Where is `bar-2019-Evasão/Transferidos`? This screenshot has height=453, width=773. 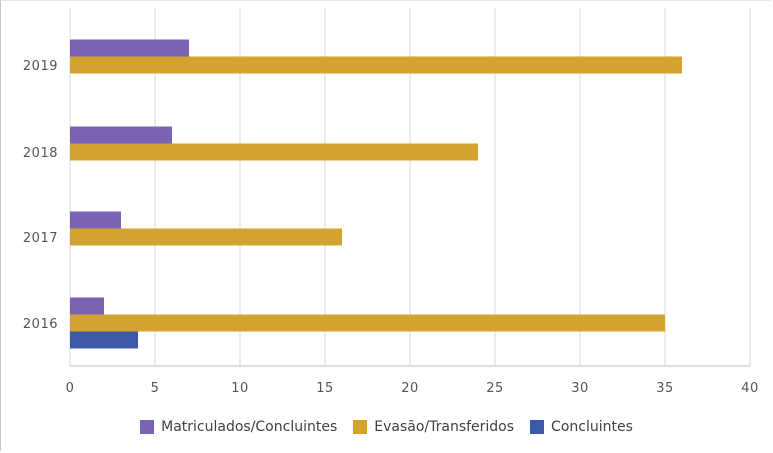 bar-2019-Evasão/Transferidos is located at coordinates (376, 65).